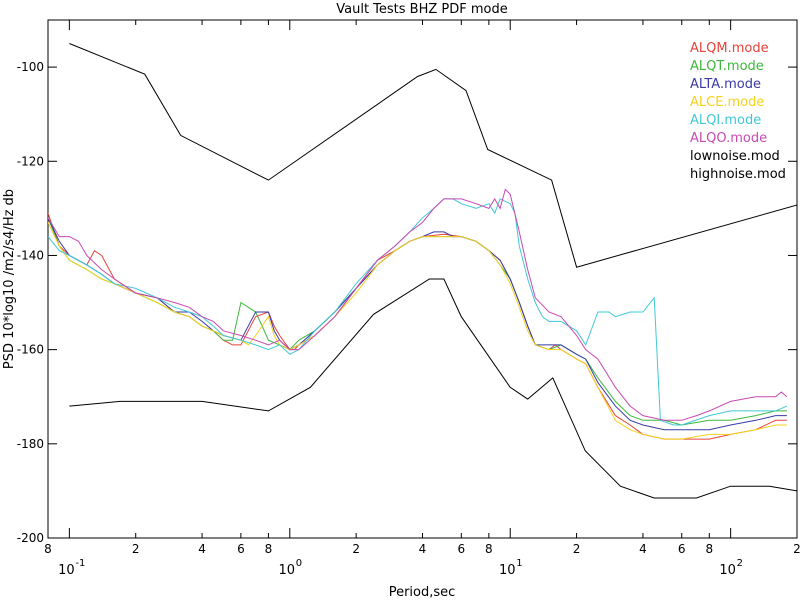 Image resolution: width=800 pixels, height=600 pixels. What do you see at coordinates (725, 120) in the screenshot?
I see `legend-entry: ALQI.mode` at bounding box center [725, 120].